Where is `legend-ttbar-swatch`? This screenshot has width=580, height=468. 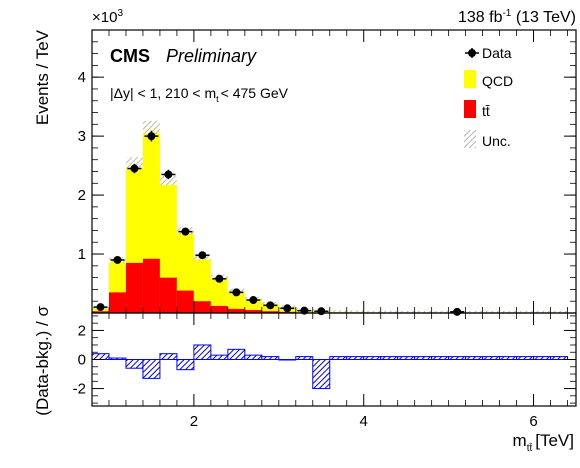
legend-ttbar-swatch is located at coordinates (470, 109).